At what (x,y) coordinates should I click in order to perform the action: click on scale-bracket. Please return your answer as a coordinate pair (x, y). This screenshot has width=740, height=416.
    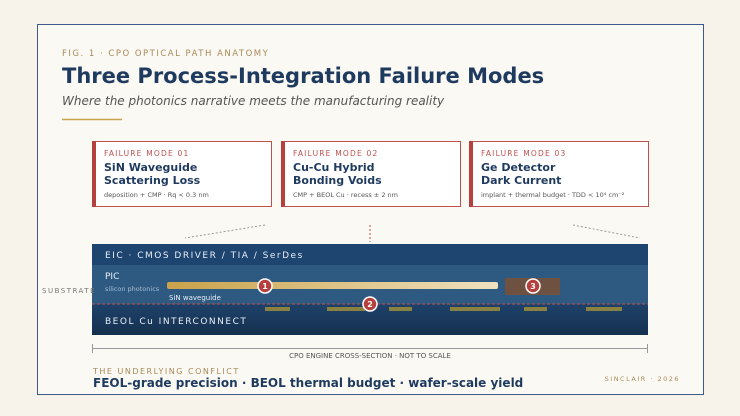
    Looking at the image, I should click on (370, 348).